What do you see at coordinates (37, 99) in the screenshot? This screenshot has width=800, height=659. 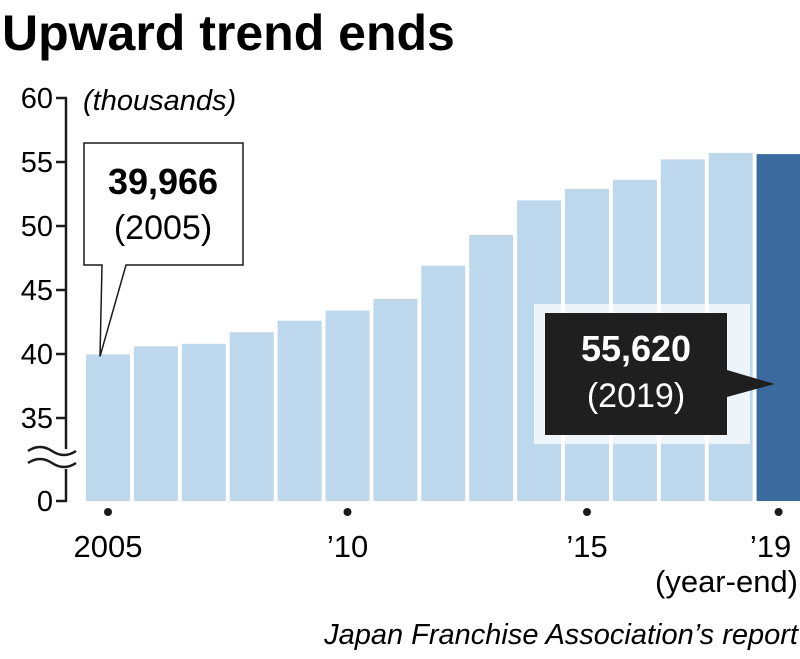 I see `y-tick-label-60: 60` at bounding box center [37, 99].